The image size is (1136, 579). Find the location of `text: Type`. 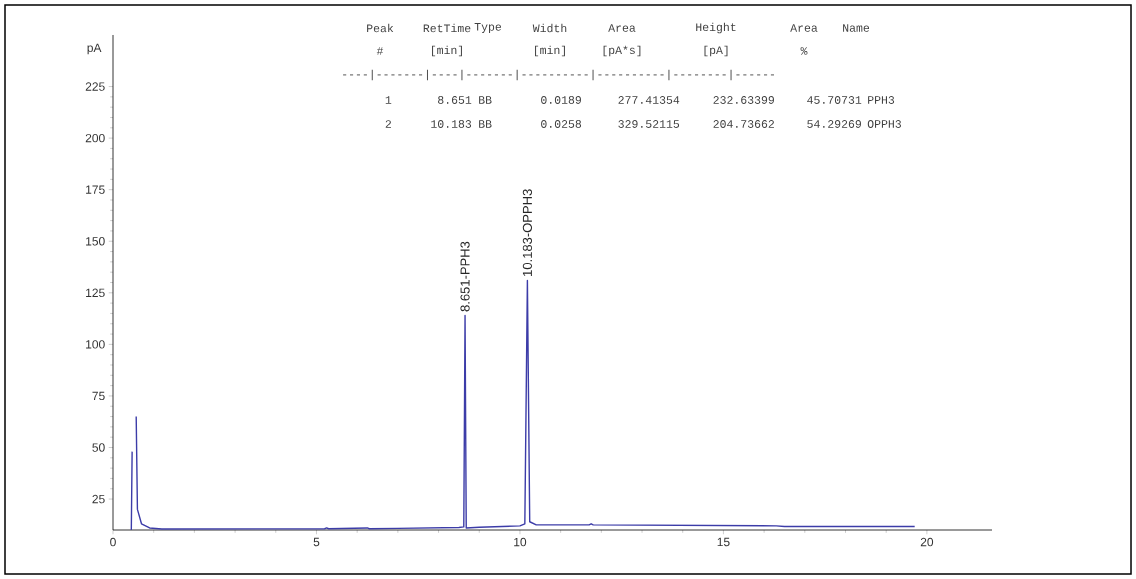

text: Type is located at coordinates (488, 28).